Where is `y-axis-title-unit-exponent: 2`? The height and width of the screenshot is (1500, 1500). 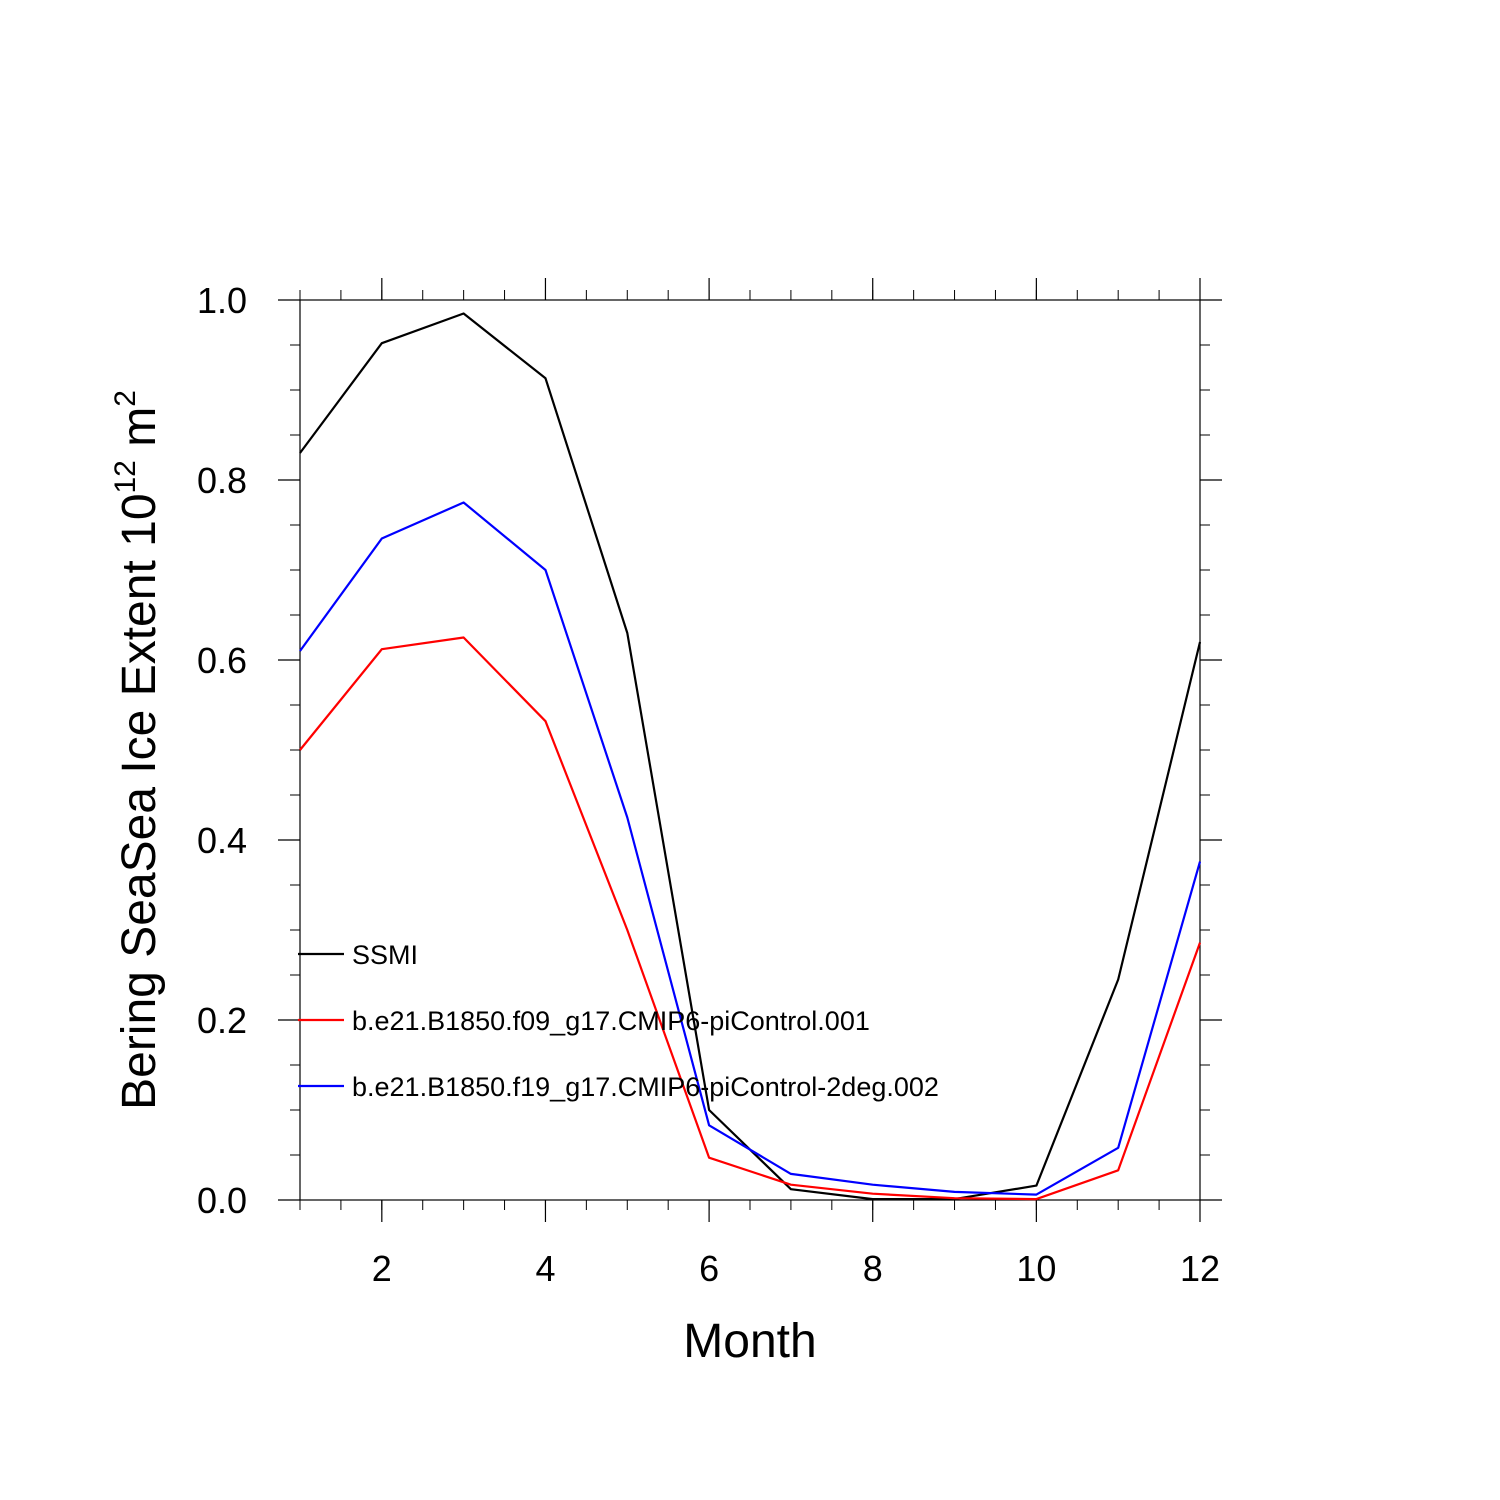 y-axis-title-unit-exponent: 2 is located at coordinates (125, 398).